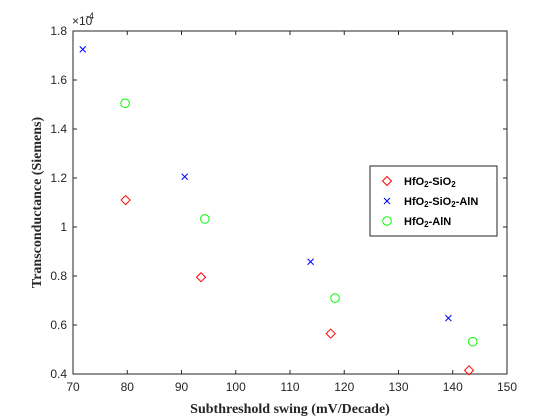 Image resolution: width=560 pixels, height=420 pixels. What do you see at coordinates (58, 325) in the screenshot?
I see `y-tick-label: 0.6` at bounding box center [58, 325].